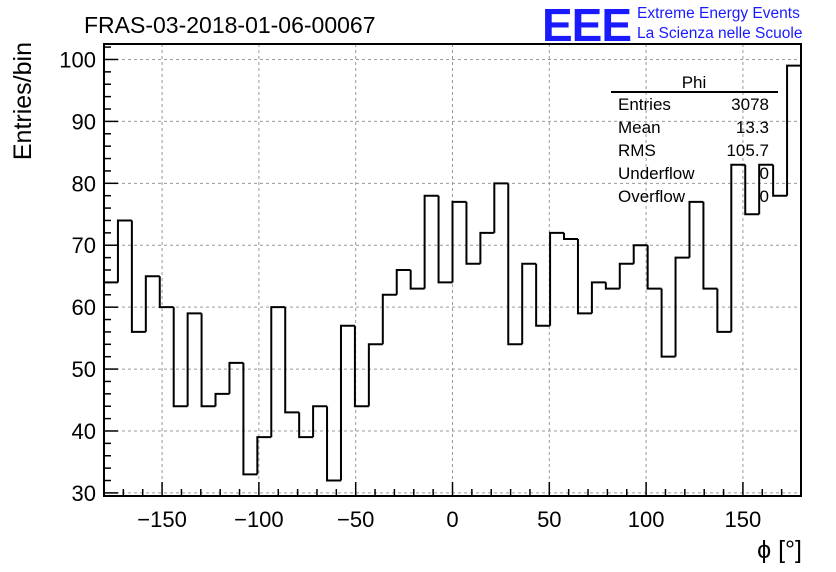 The image size is (836, 572). What do you see at coordinates (764, 173) in the screenshot?
I see `stats-underflow-value: 0` at bounding box center [764, 173].